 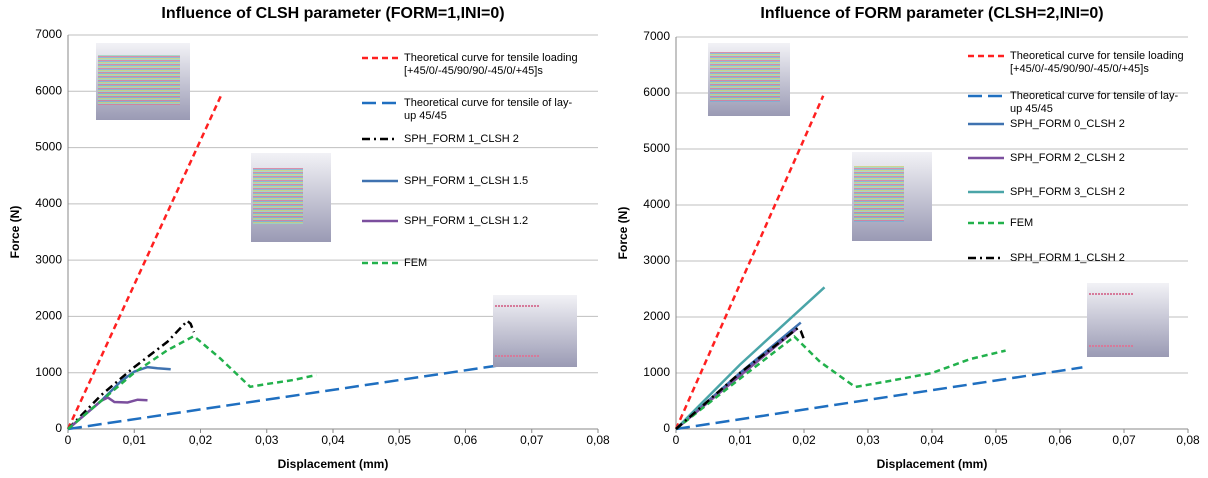 I want to click on legend-label: SPH_FORM 2_CLSH 2, so click(x=1067, y=158).